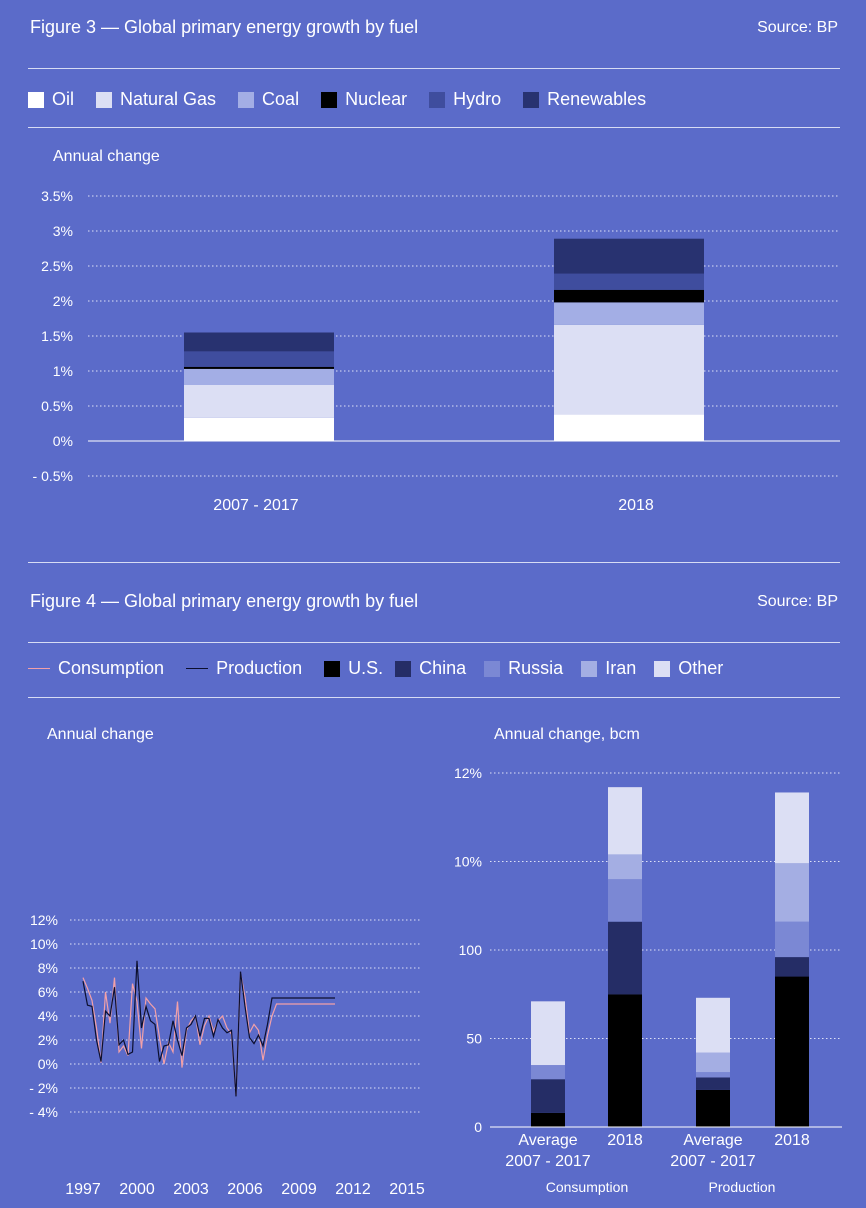 This screenshot has width=866, height=1208. I want to click on line-chart-y-tick-labels: - 4% - 2% 0% 2% 4% 6% 8% 10% 12%, so click(43, 1016).